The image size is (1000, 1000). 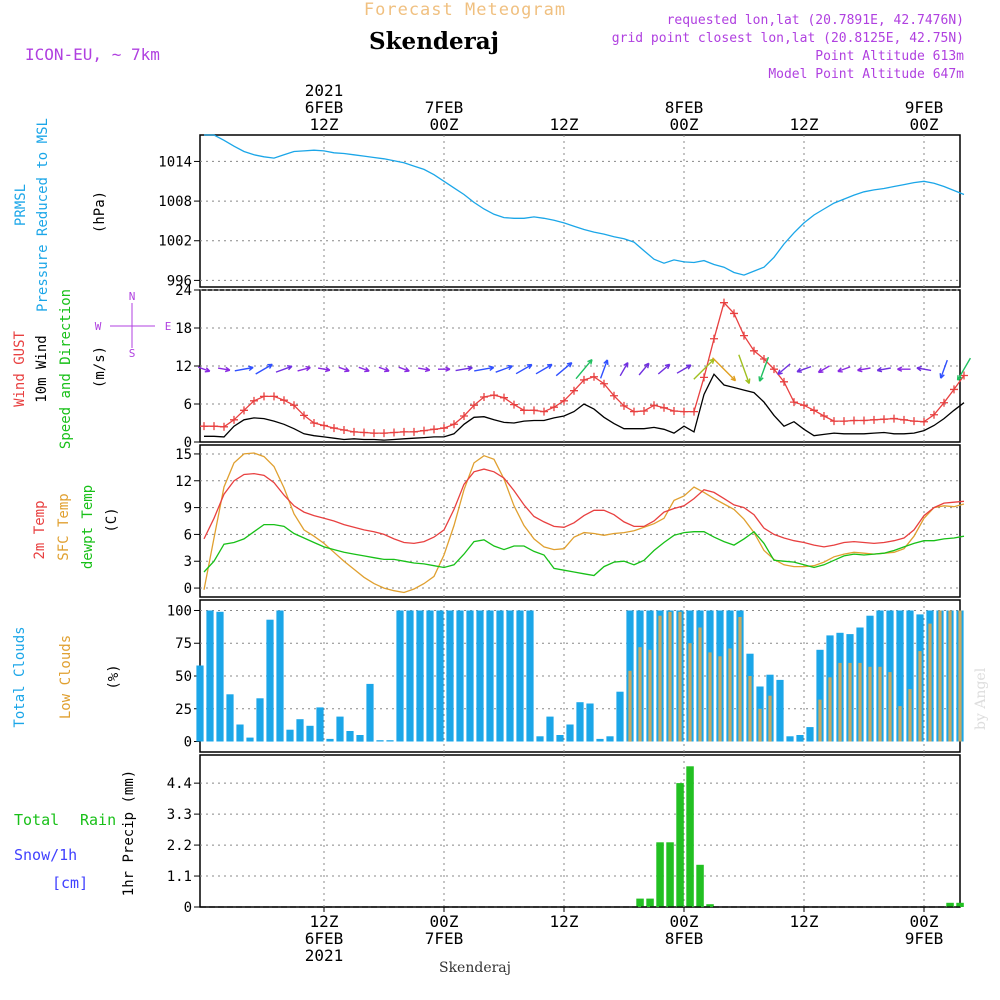 What do you see at coordinates (584, 550) in the screenshot?
I see `dewpt-temp-line` at bounding box center [584, 550].